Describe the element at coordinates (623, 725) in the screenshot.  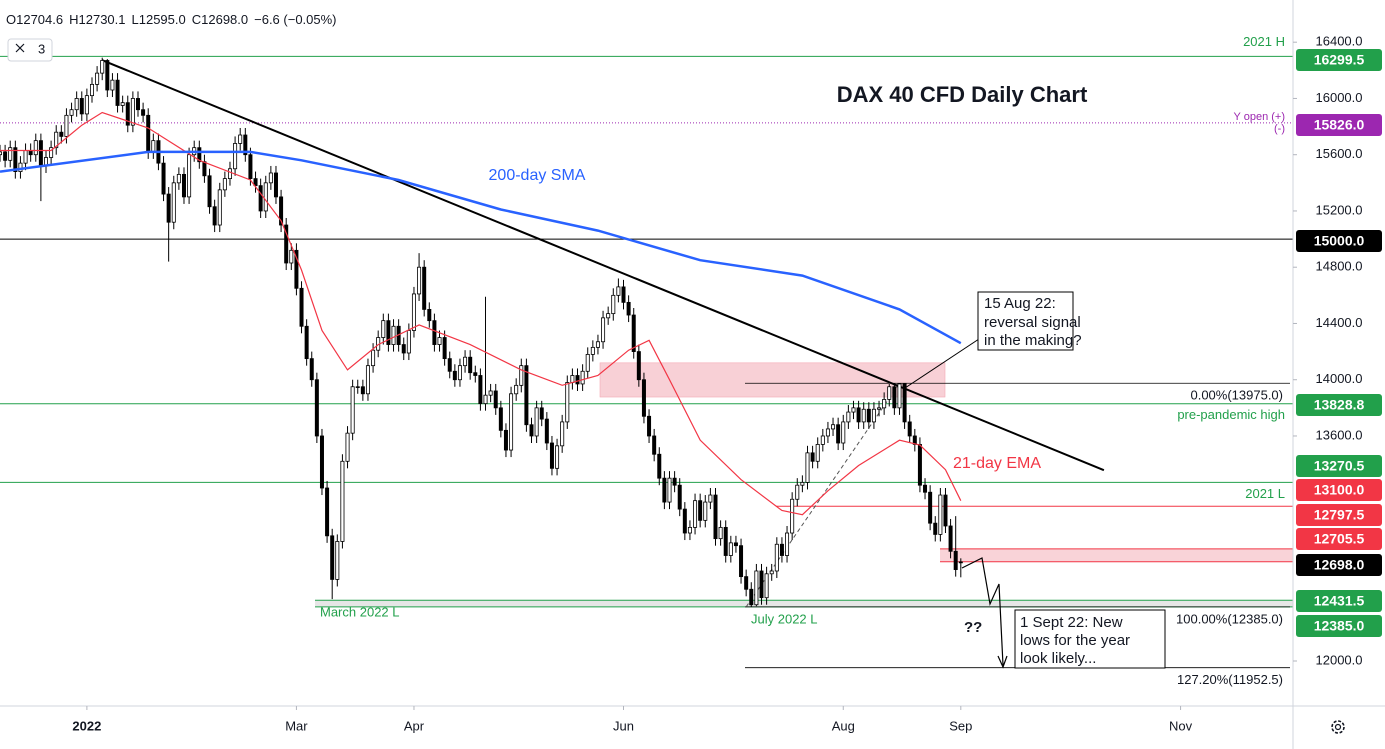
I see `x-tick-label: Jun` at that location.